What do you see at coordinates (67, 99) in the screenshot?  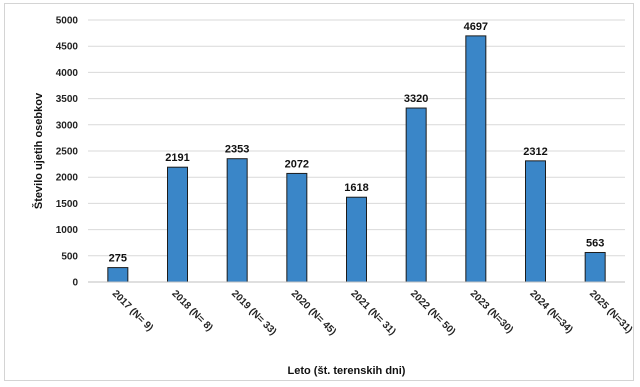 I see `y-tick-label: 3500` at bounding box center [67, 99].